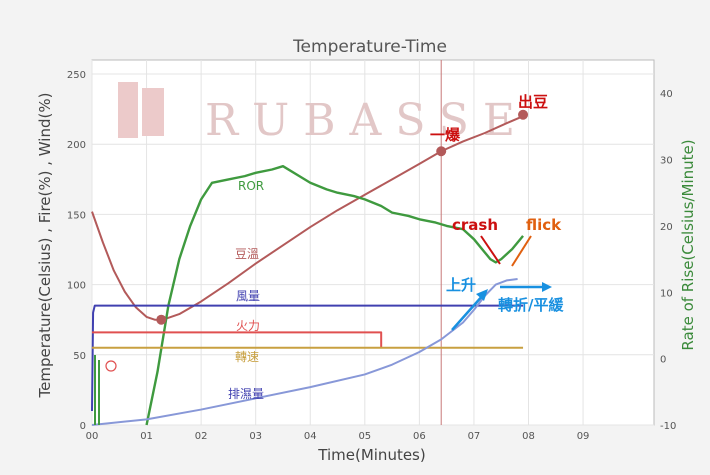 Image resolution: width=710 pixels, height=475 pixels. Describe the element at coordinates (533, 102) in the screenshot. I see `drop-label: 出豆` at that location.